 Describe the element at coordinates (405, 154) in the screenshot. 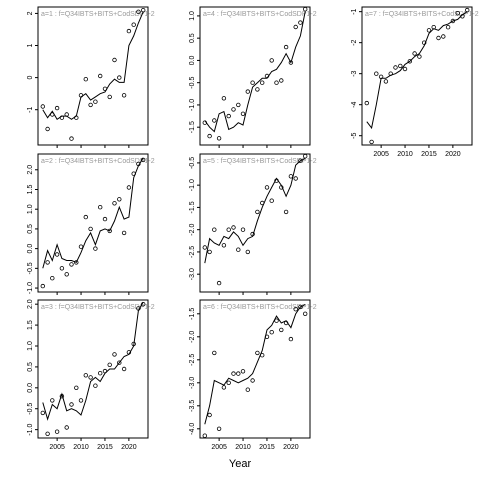

I see `x-tick-label: 2010` at that location.